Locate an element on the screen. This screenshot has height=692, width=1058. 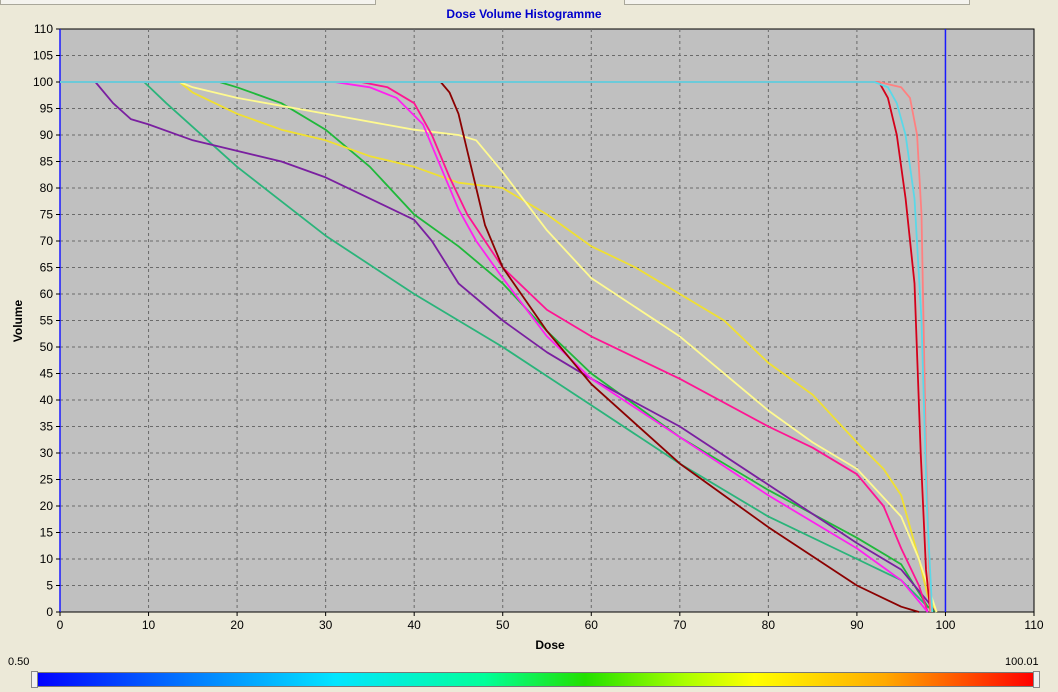
y-tick-label: 5 is located at coordinates (49, 586).